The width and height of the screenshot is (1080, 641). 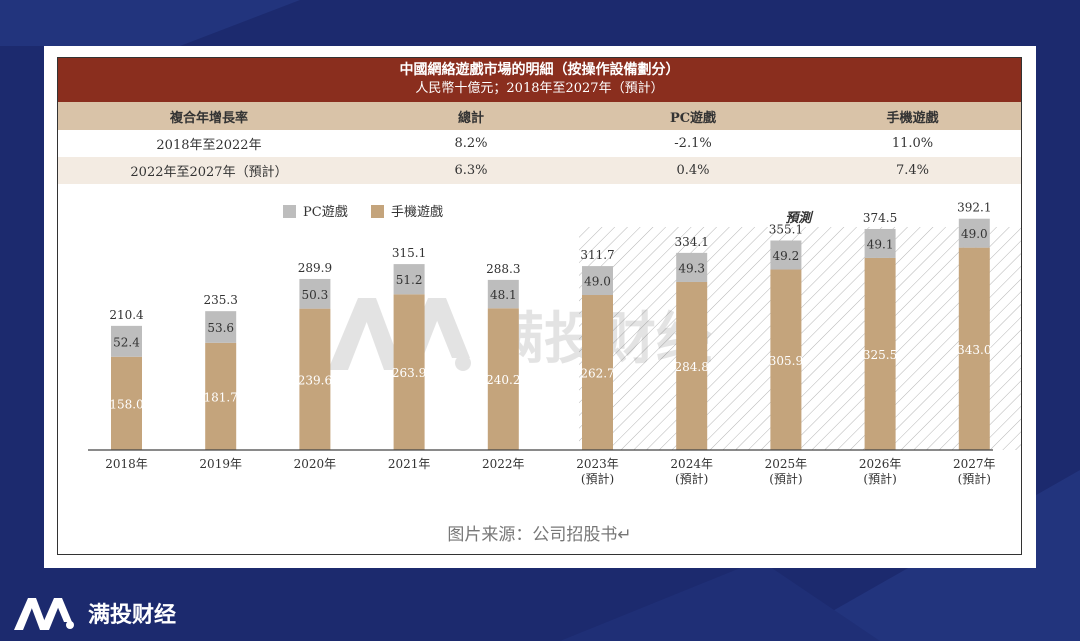 I want to click on value-label-pc: 51.2, so click(x=409, y=280).